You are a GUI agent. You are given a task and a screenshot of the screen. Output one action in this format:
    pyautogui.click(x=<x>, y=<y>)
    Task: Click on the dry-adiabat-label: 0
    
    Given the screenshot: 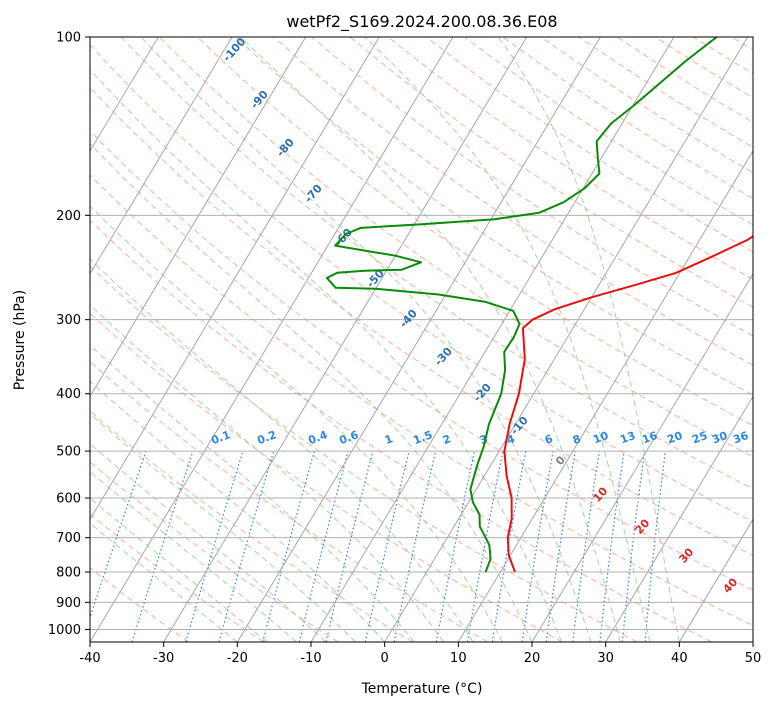 What is the action you would take?
    pyautogui.click(x=560, y=460)
    